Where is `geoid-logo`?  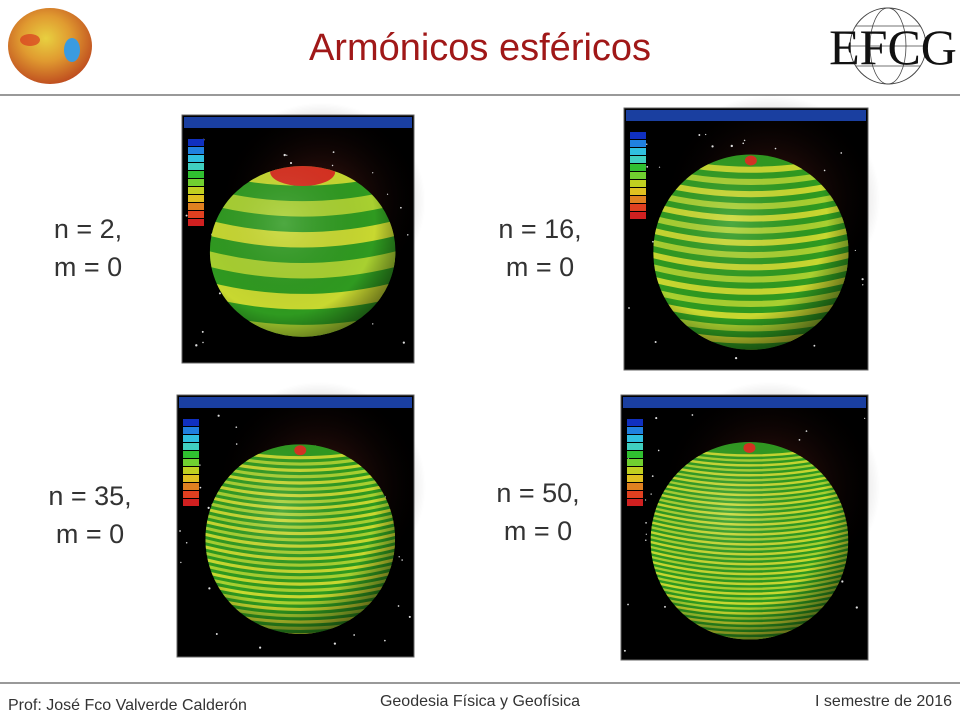 geoid-logo is located at coordinates (50, 46).